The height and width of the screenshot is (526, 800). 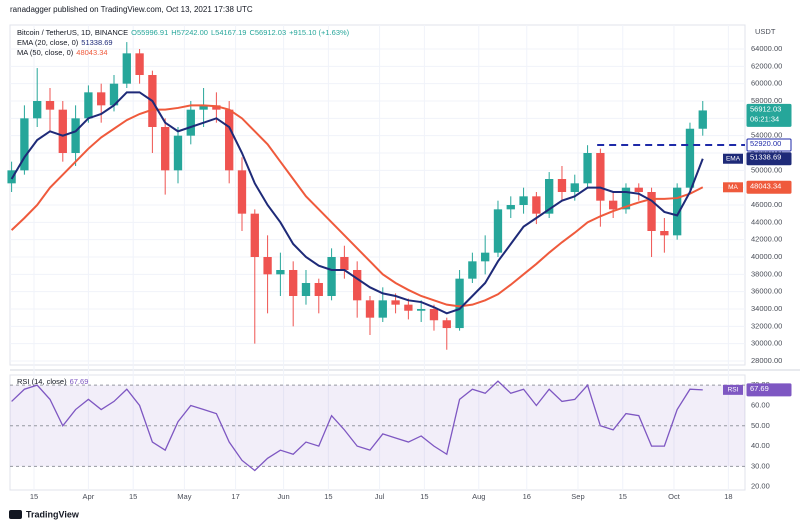 I want to click on x-tick-label: Sep, so click(x=577, y=496).